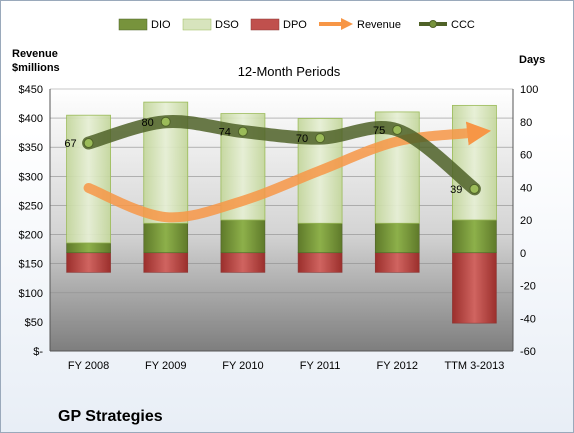 The image size is (574, 433). I want to click on legend-item-ccc: CCC, so click(447, 25).